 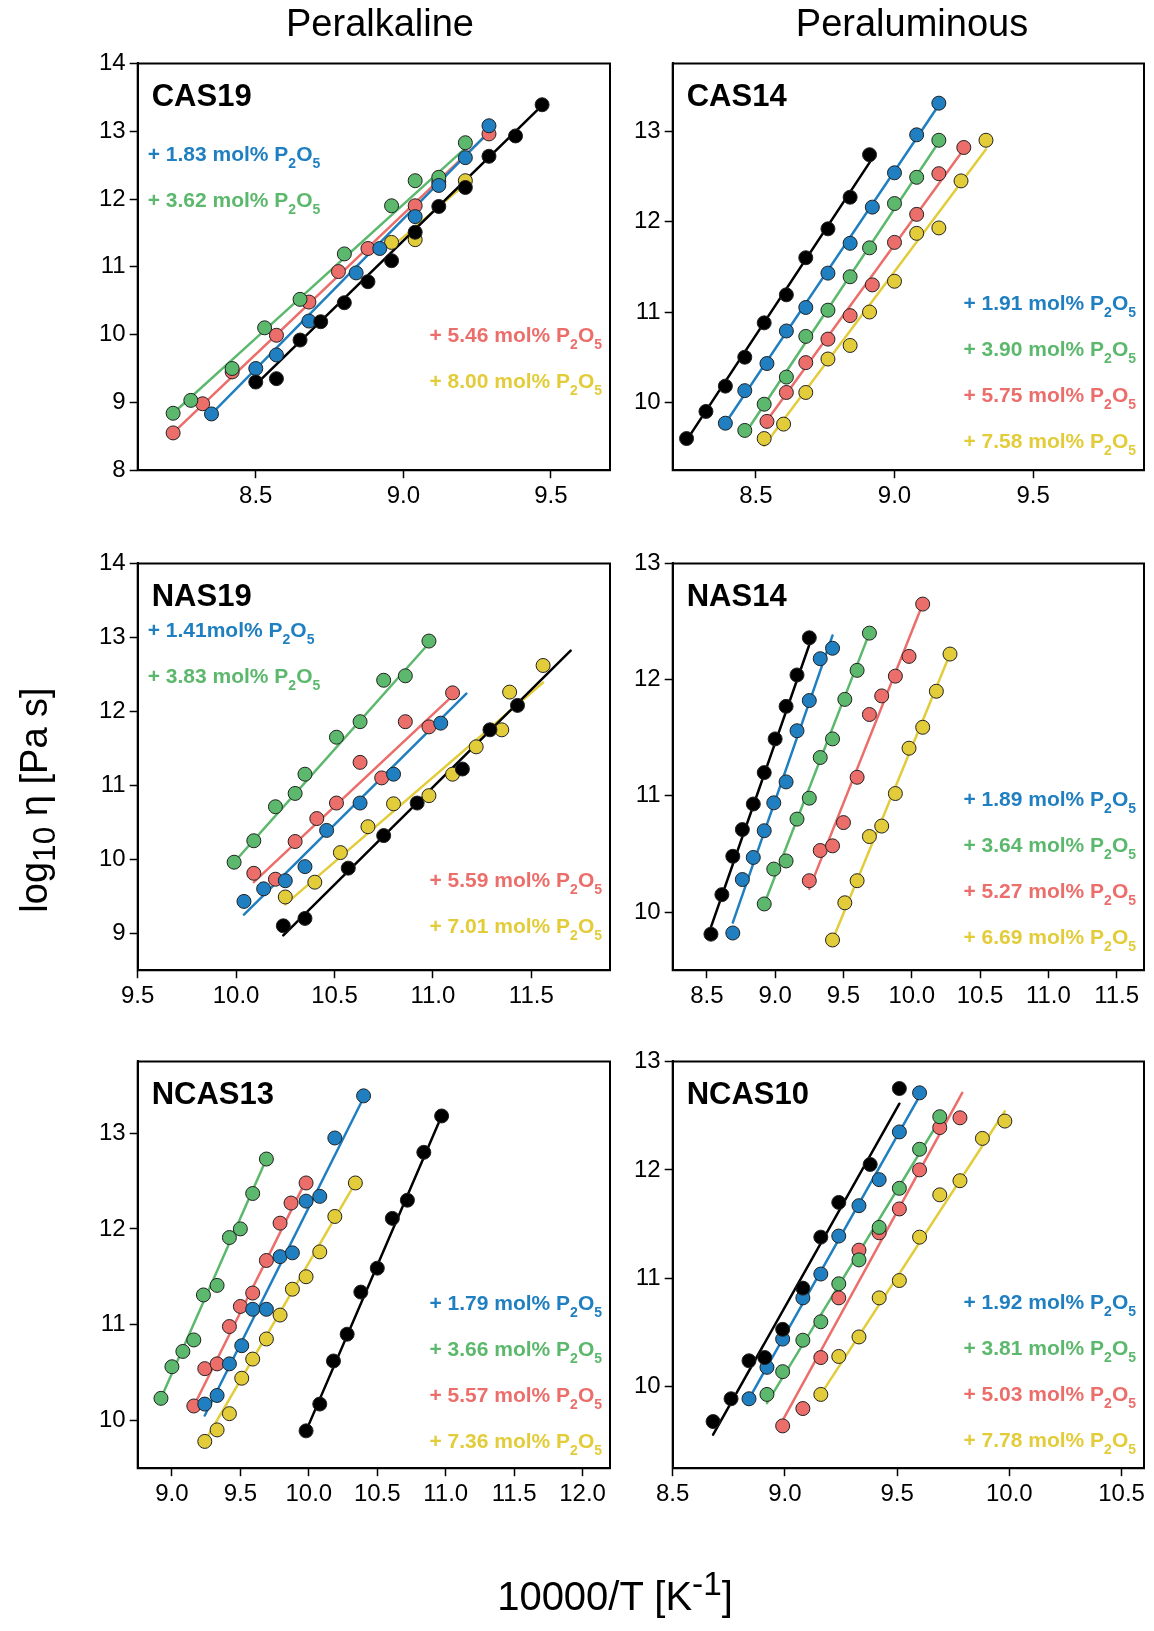 I want to click on x-tick-label: 11.5, so click(x=1117, y=995).